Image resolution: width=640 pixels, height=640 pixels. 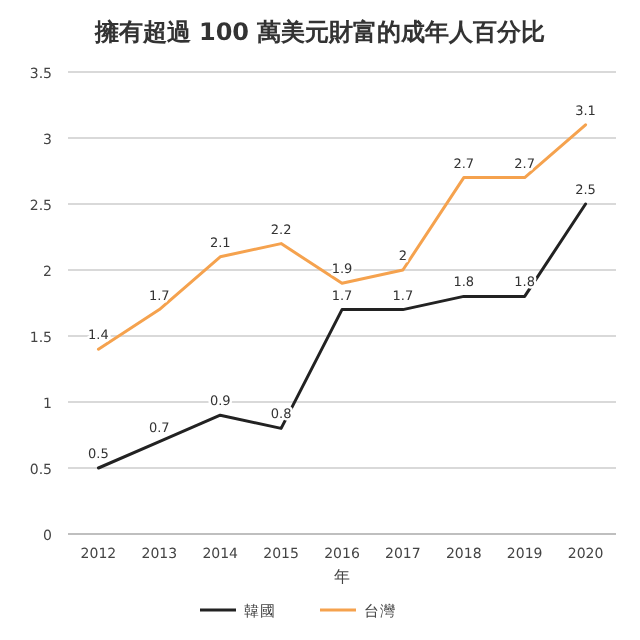 I want to click on x-axis-title: 年, so click(x=342, y=577).